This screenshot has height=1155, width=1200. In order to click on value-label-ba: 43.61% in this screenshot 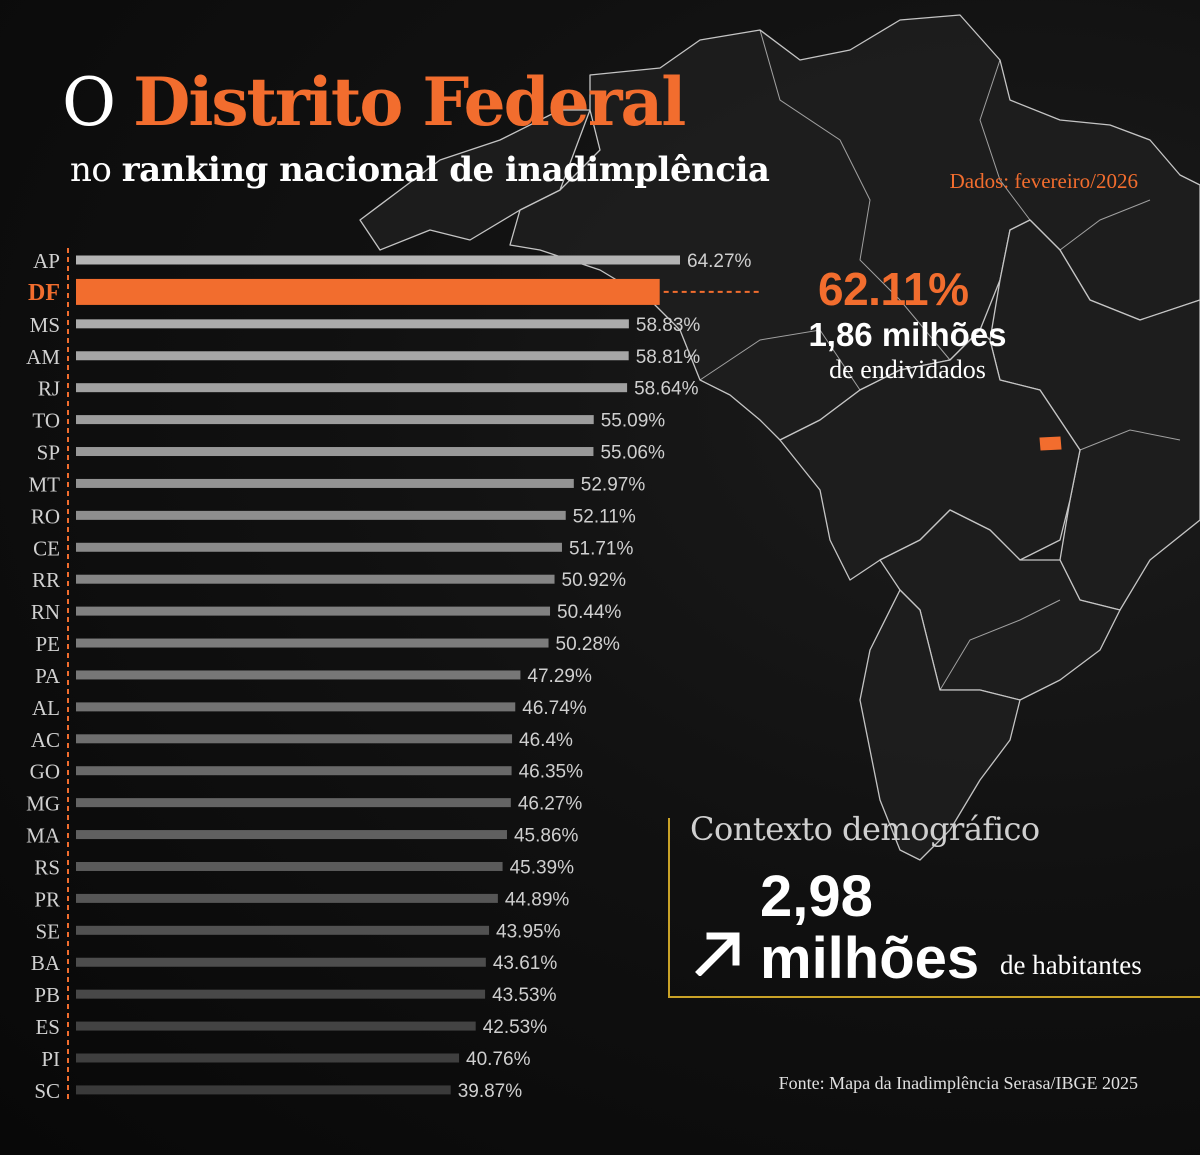, I will do `click(525, 963)`.